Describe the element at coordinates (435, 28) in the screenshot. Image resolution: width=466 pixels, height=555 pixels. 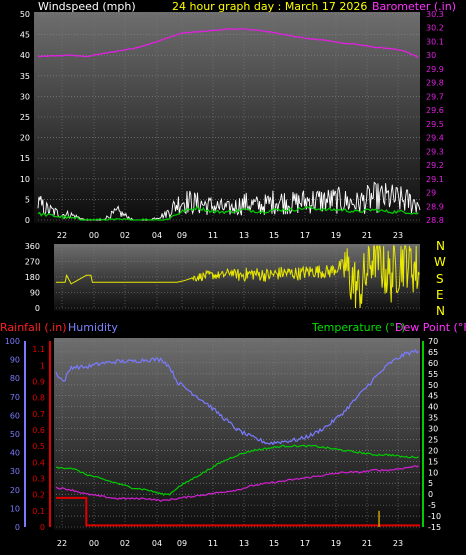
I see `y-tick-label-barometer: 30.2` at that location.